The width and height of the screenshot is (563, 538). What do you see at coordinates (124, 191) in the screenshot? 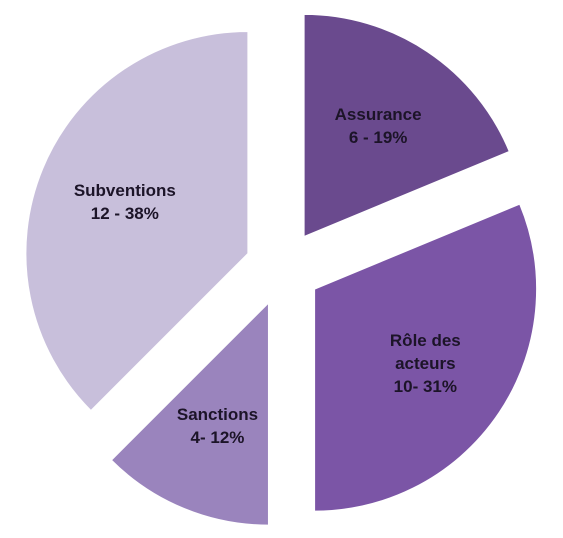
I see `category-label: Subventions` at bounding box center [124, 191].